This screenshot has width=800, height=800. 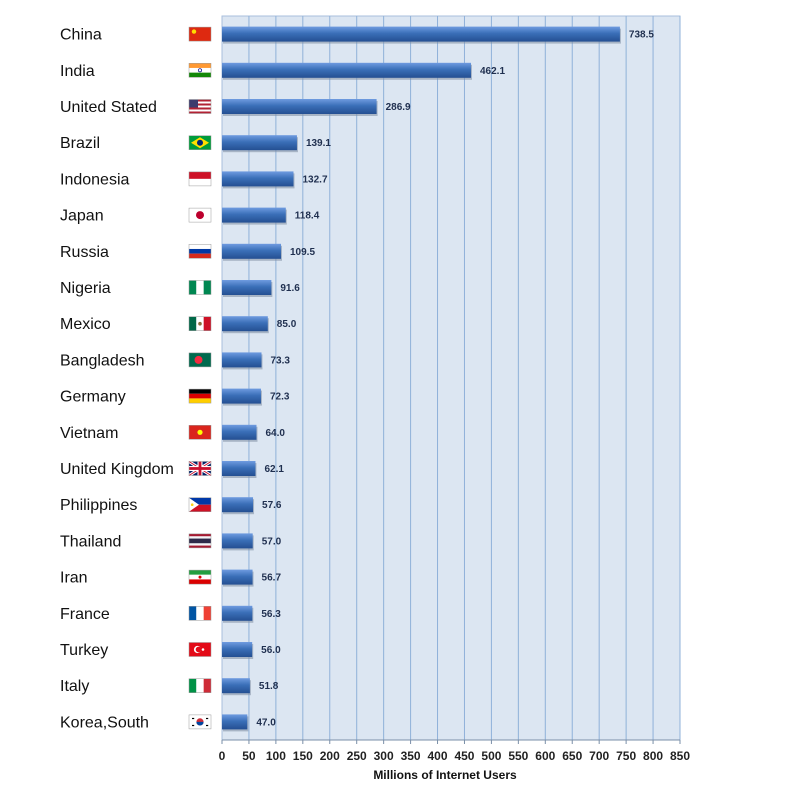 What do you see at coordinates (599, 756) in the screenshot?
I see `x-tick-label: 700` at bounding box center [599, 756].